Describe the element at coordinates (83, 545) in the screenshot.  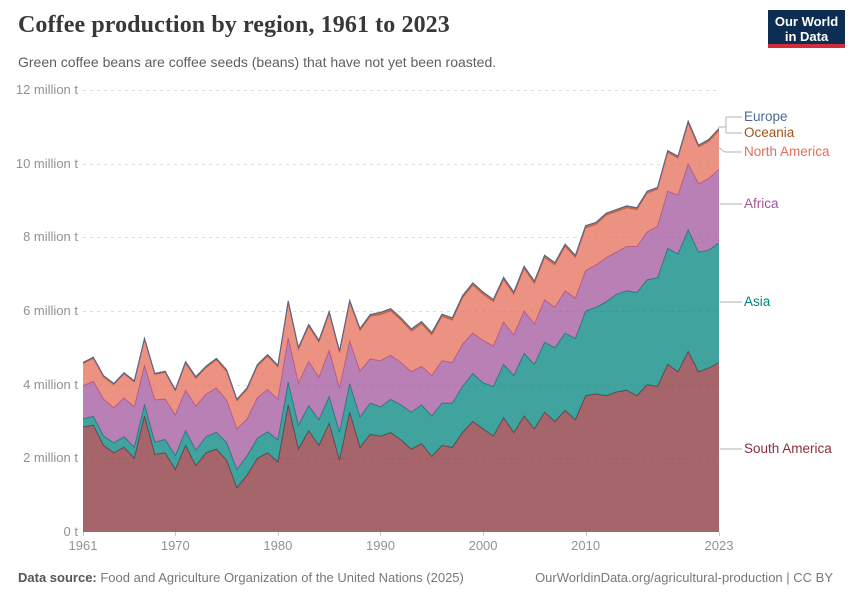
I see `x-axis-label-1961: 1961` at that location.